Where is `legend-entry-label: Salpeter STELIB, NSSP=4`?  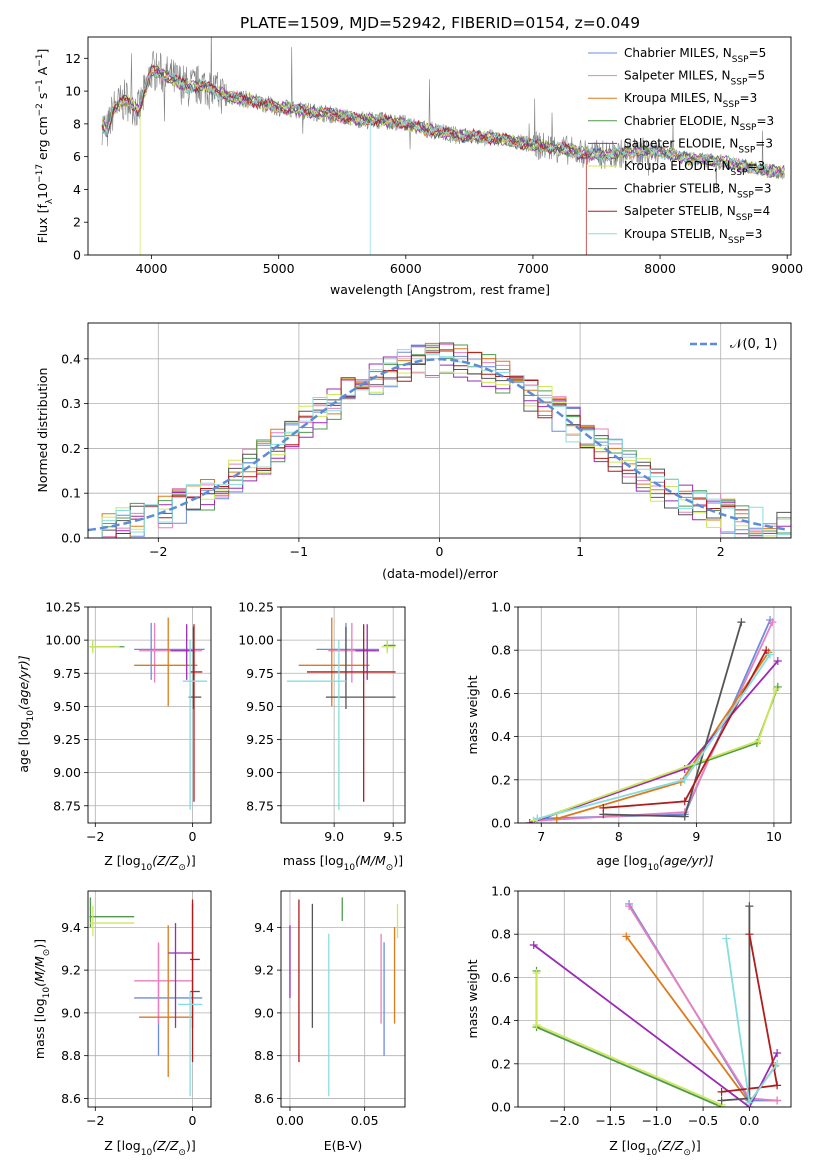 legend-entry-label: Salpeter STELIB, NSSP=4 is located at coordinates (697, 213).